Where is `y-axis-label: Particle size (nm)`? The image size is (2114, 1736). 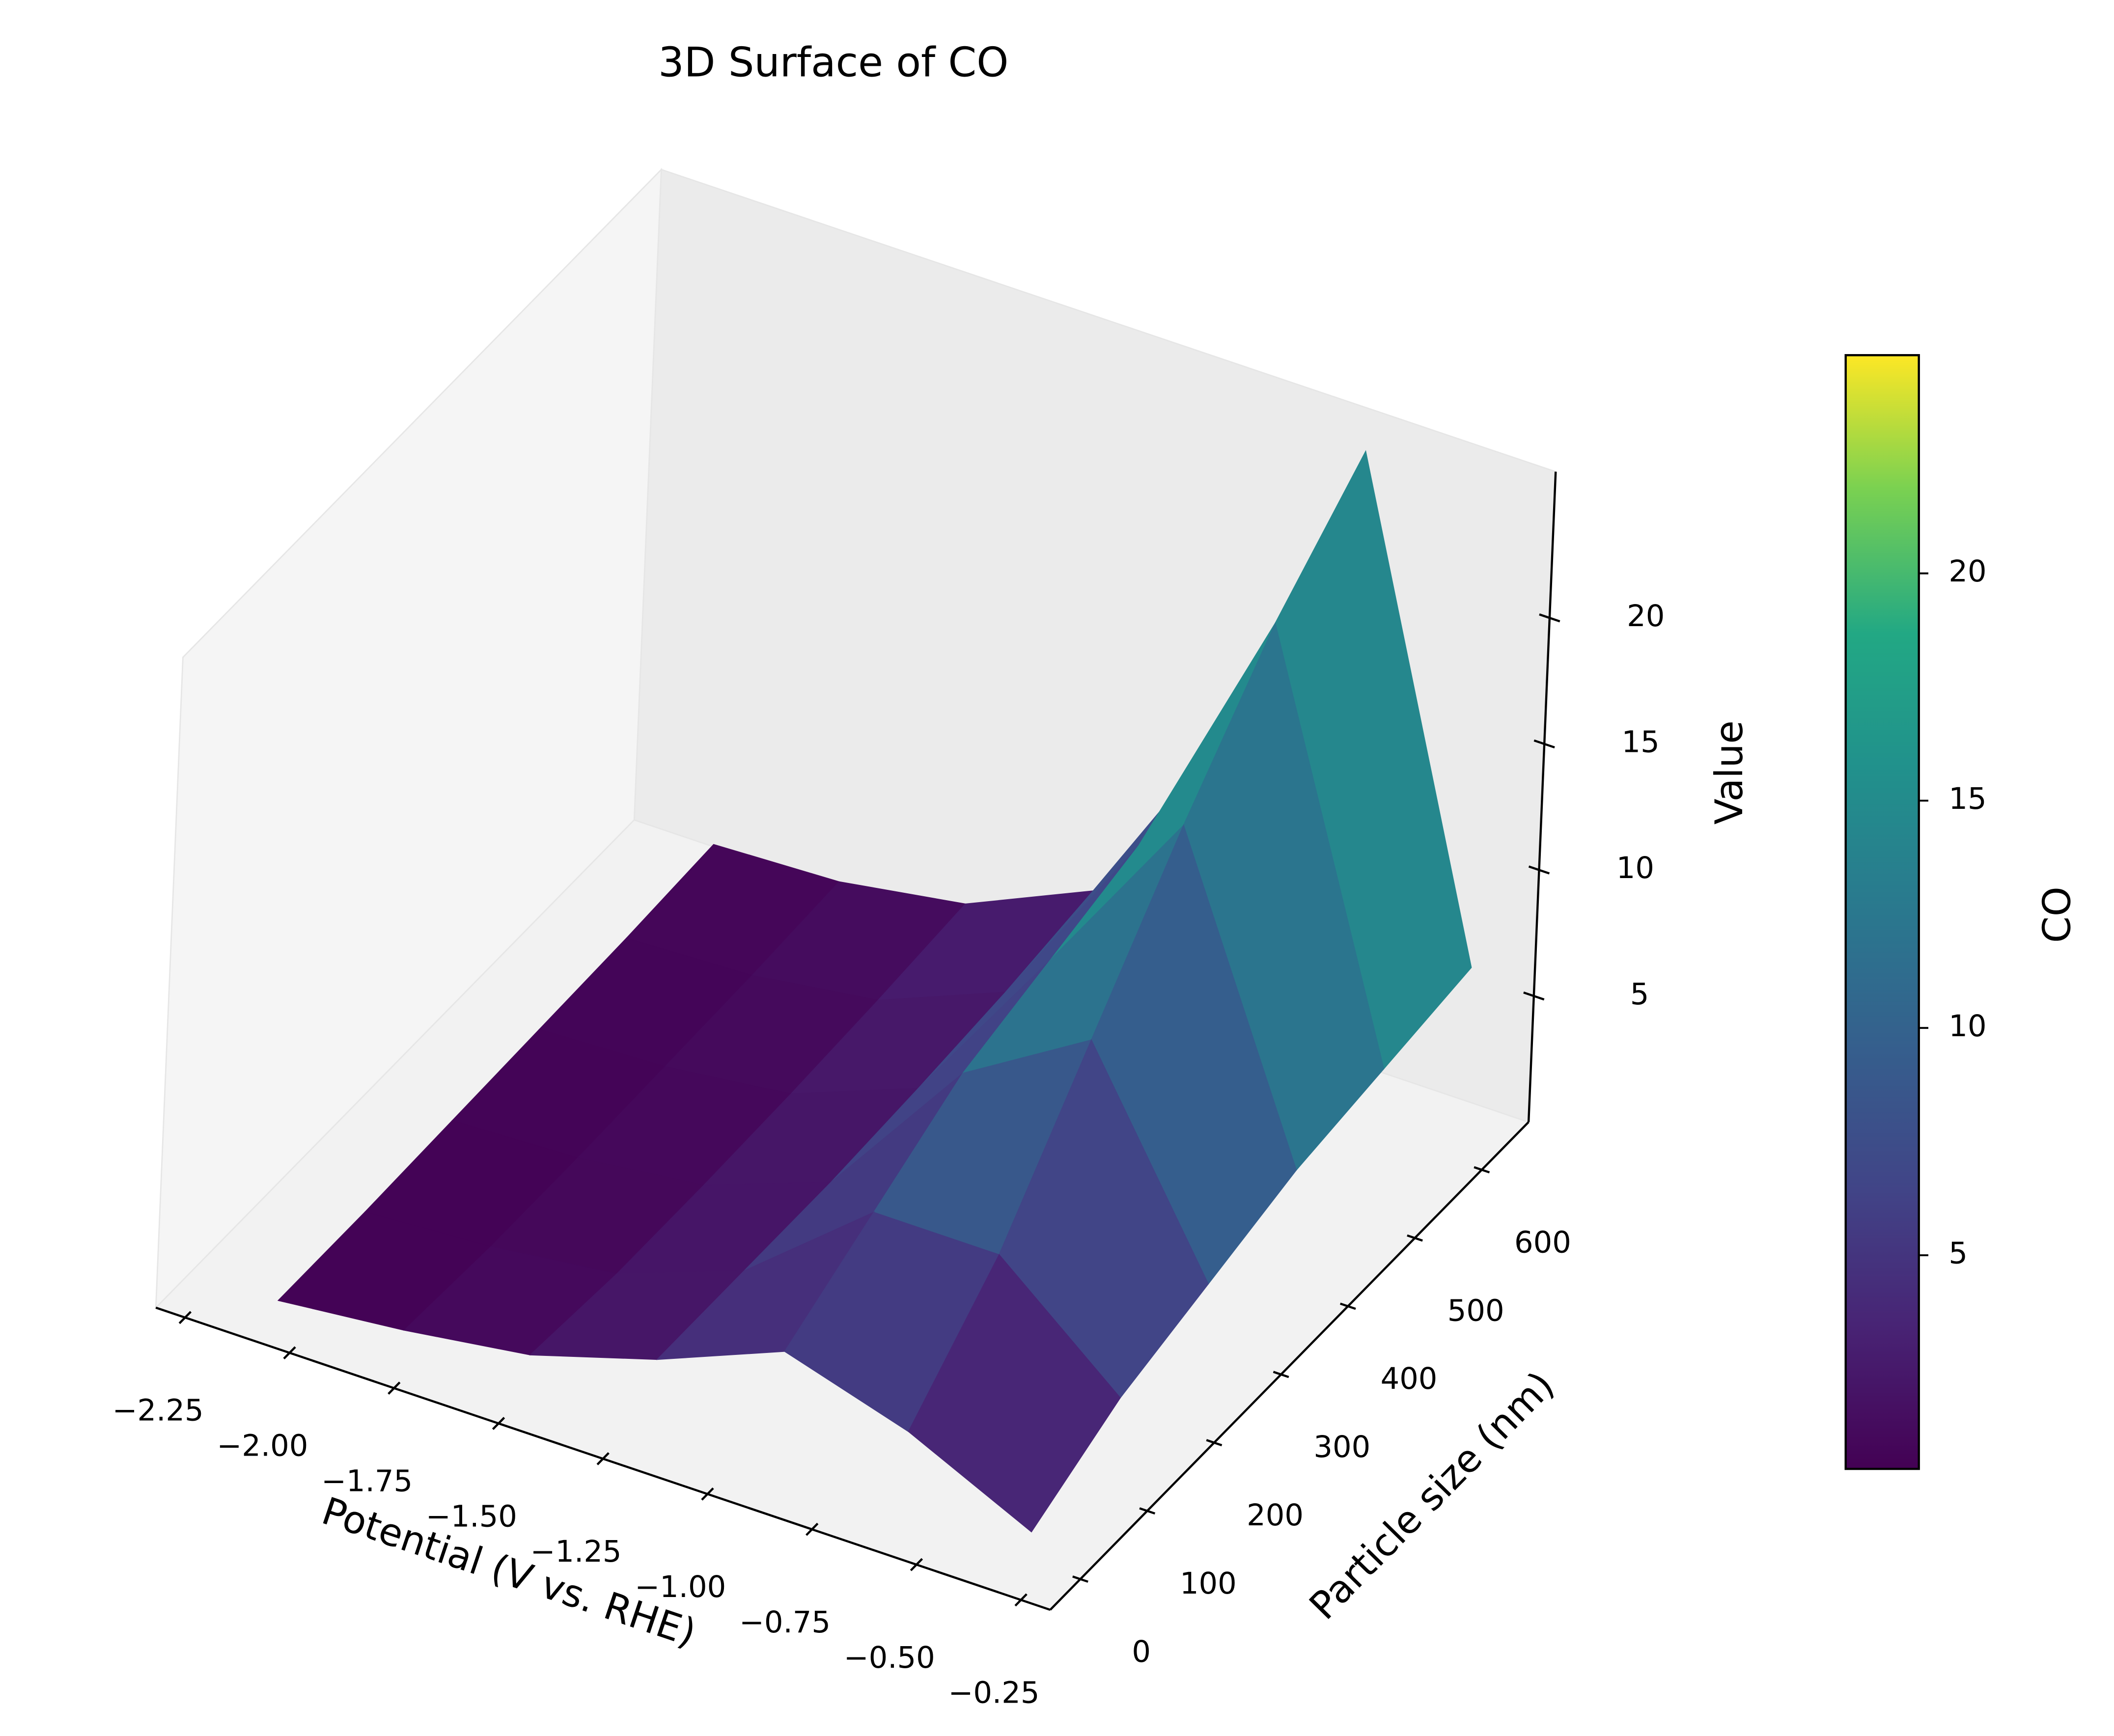 y-axis-label: Particle size (nm) is located at coordinates (1432, 1495).